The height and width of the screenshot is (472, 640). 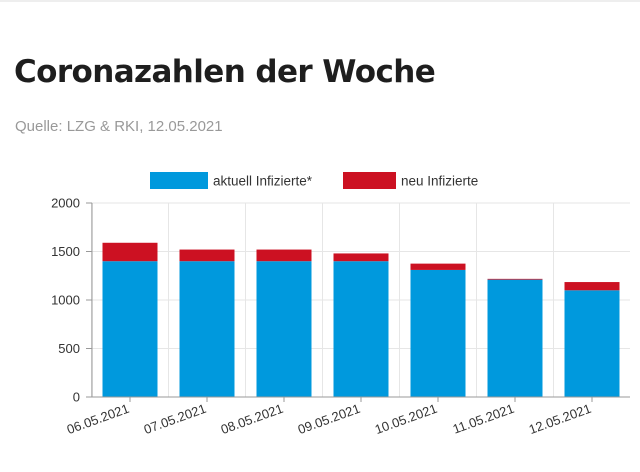 What do you see at coordinates (130, 252) in the screenshot?
I see `bar-neu-06.05.2021` at bounding box center [130, 252].